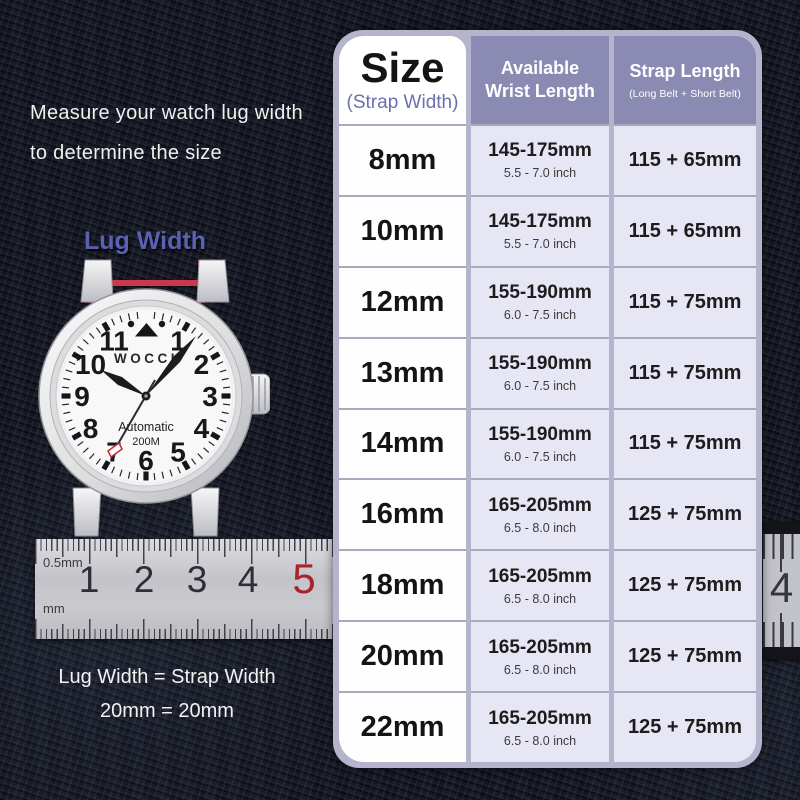 This screenshot has width=800, height=800. What do you see at coordinates (202, 364) in the screenshot?
I see `watch-dial-number: 2` at bounding box center [202, 364].